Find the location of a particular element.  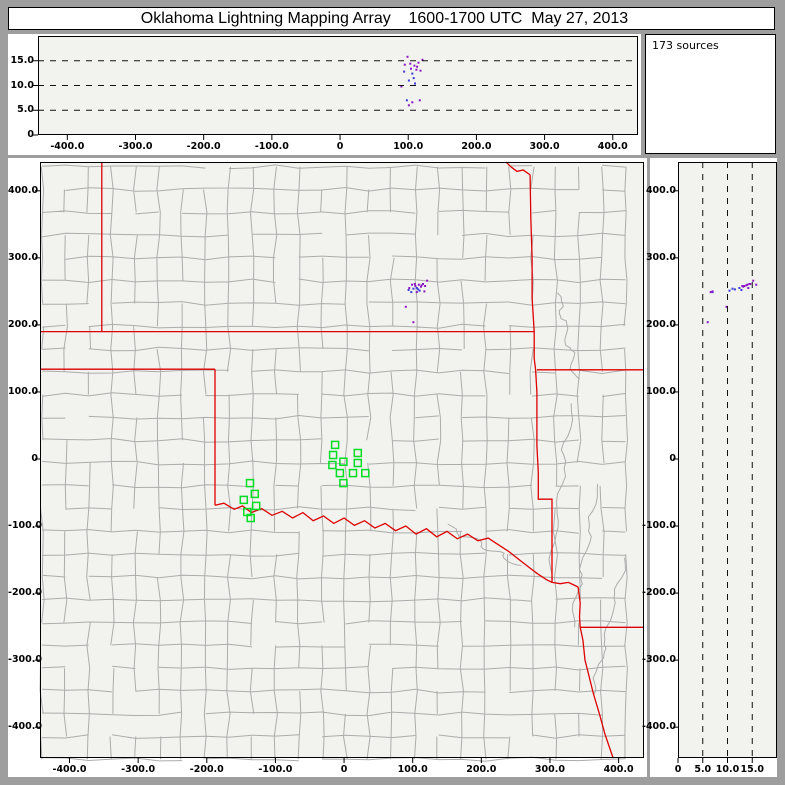

altitude-vs-east-plot is located at coordinates (335, 88).